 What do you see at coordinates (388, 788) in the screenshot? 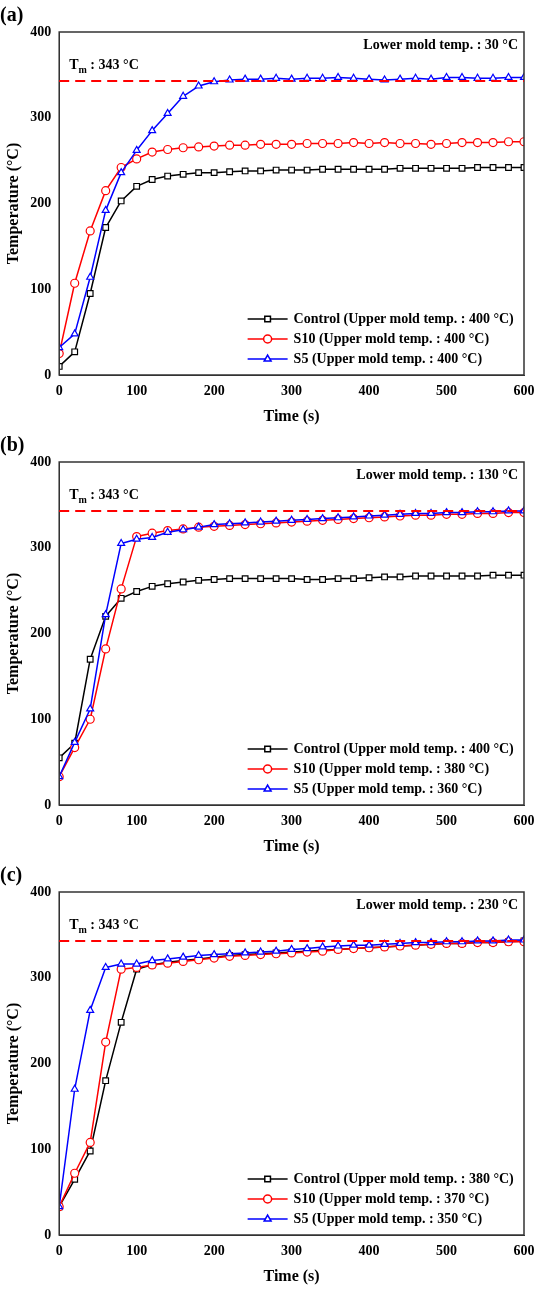
I see `legend-label: S5 (Upper mold temp. : 360 °C)` at bounding box center [388, 788].